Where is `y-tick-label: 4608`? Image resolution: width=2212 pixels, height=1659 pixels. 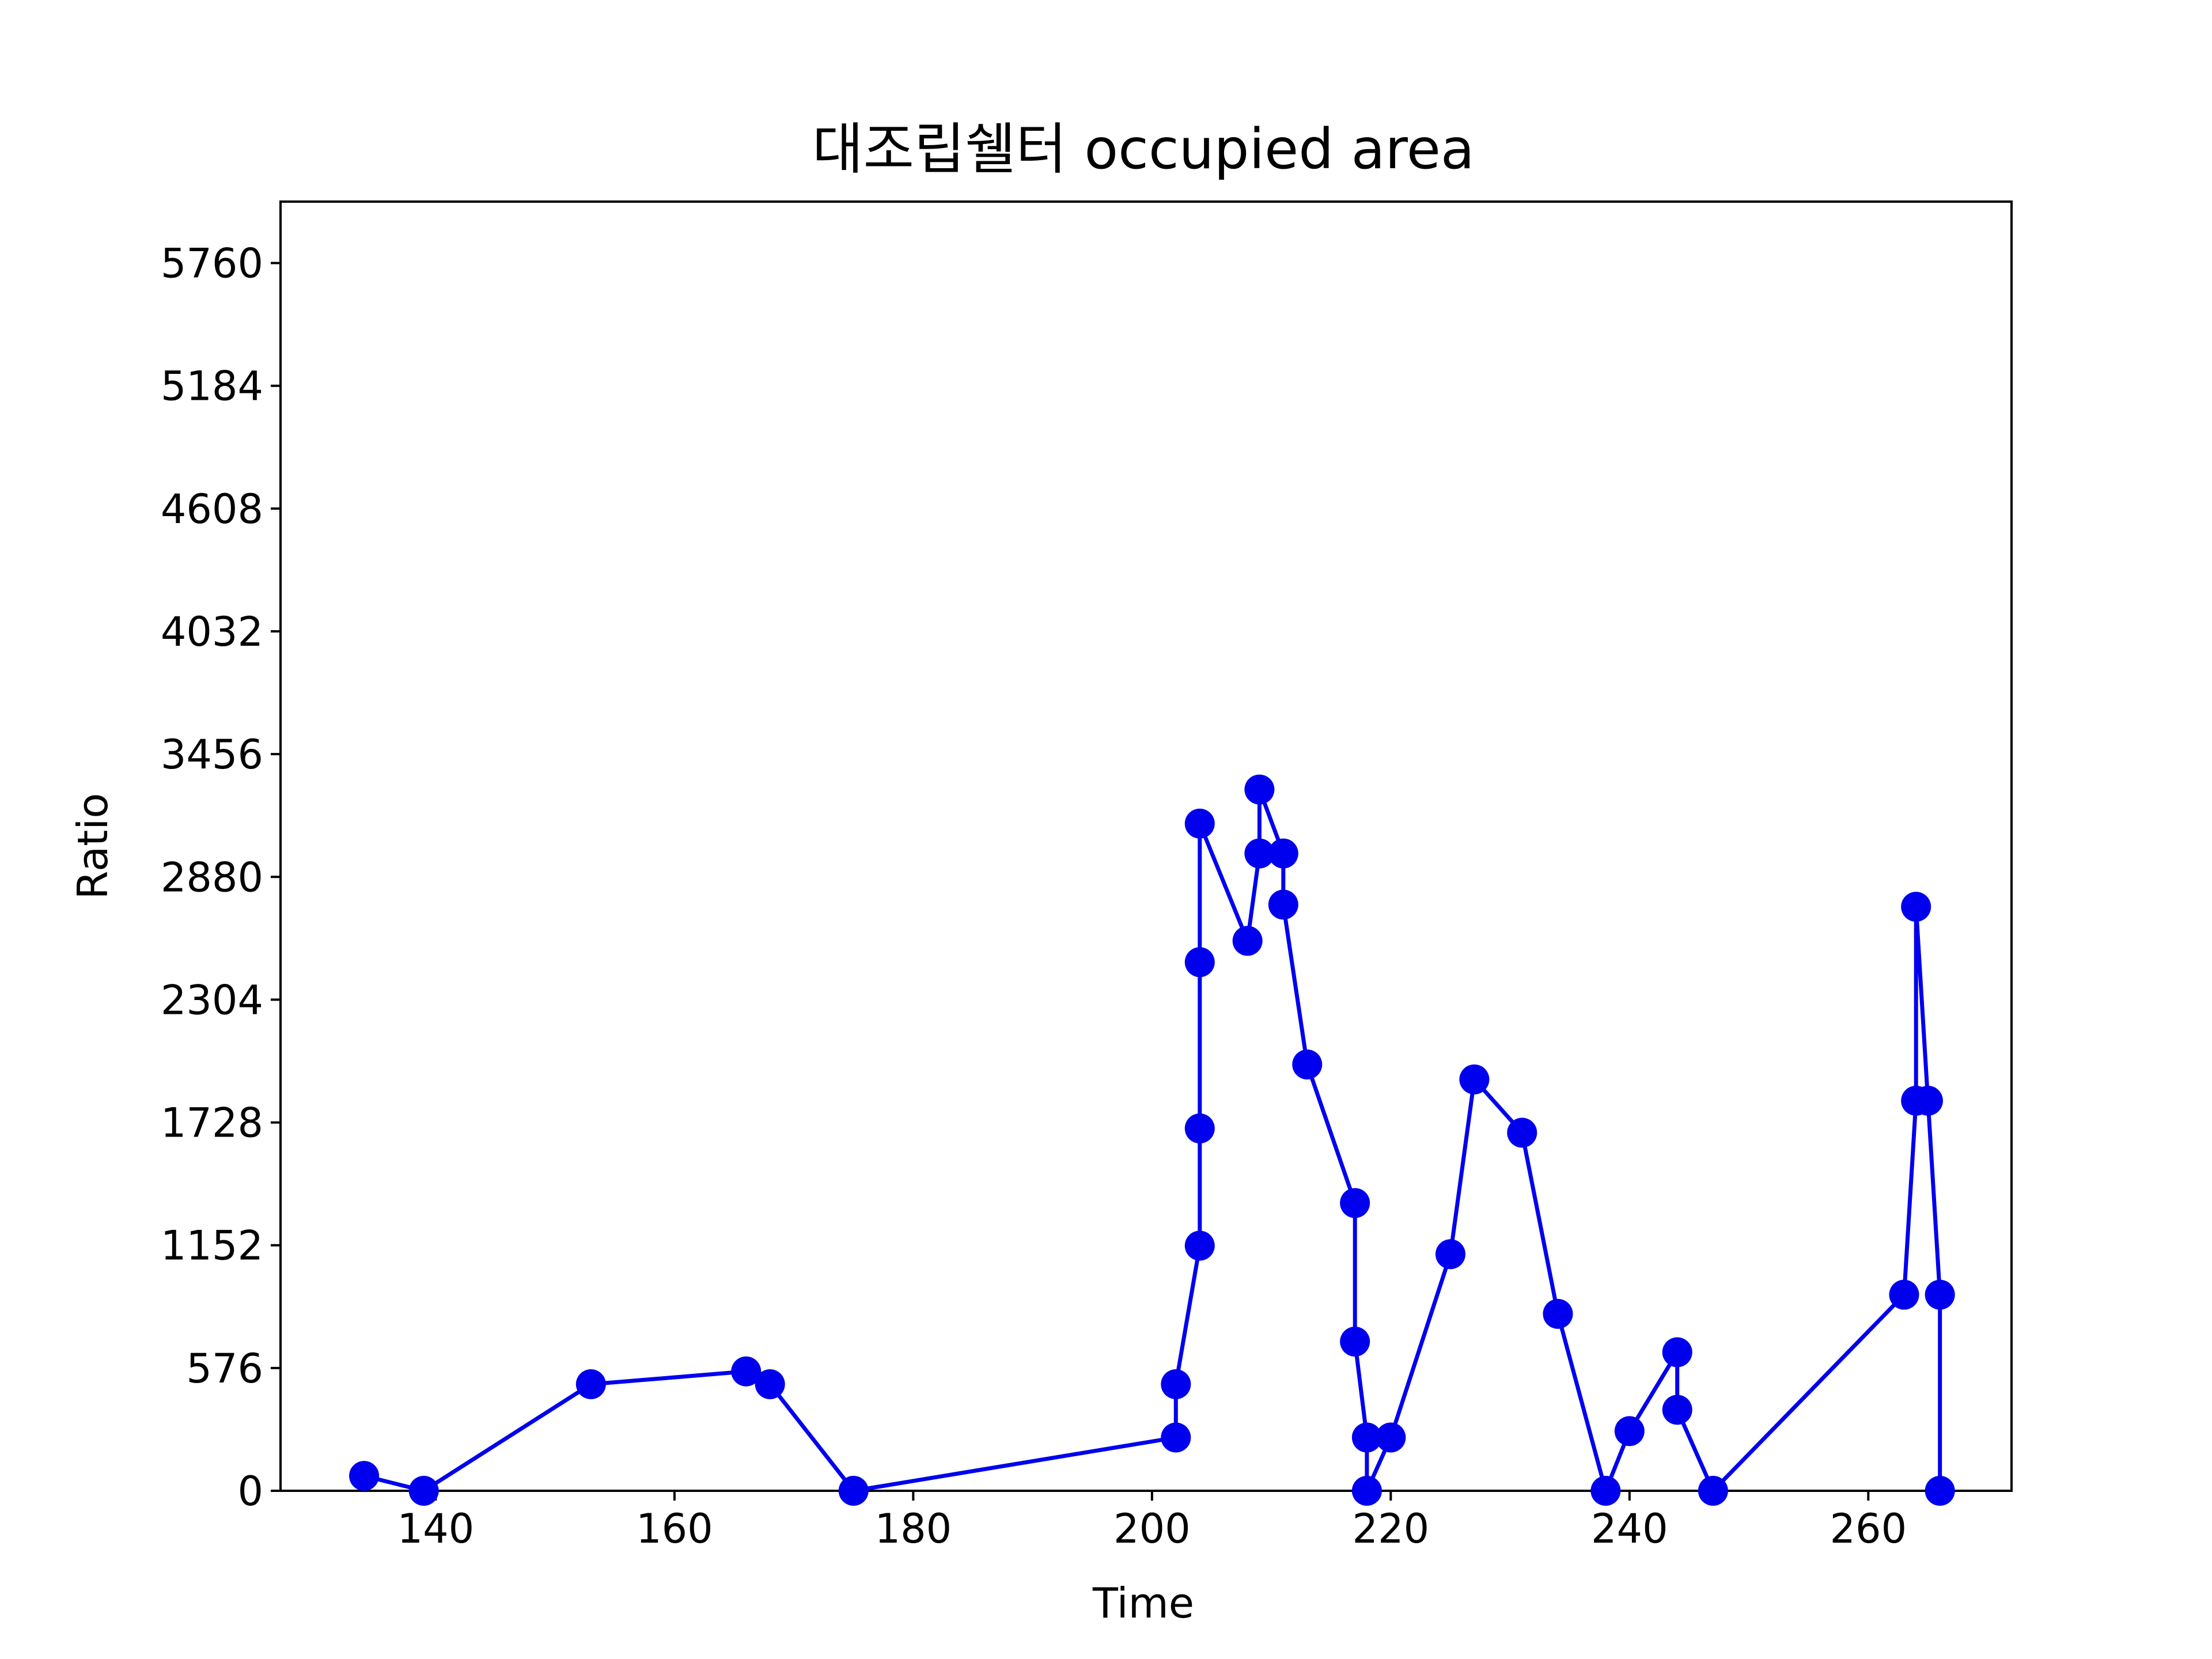 y-tick-label: 4608 is located at coordinates (212, 509).